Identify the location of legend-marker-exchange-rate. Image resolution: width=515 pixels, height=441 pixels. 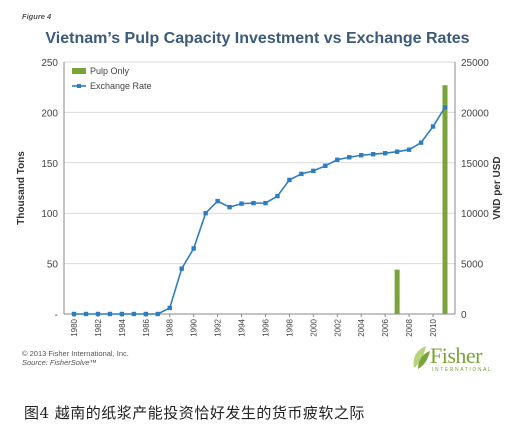
(79, 86).